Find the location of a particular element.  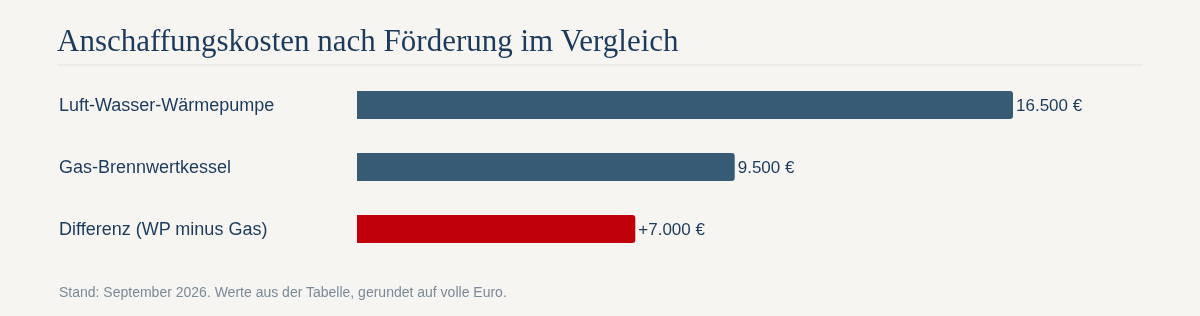

data-label: +7.000 € is located at coordinates (672, 229).